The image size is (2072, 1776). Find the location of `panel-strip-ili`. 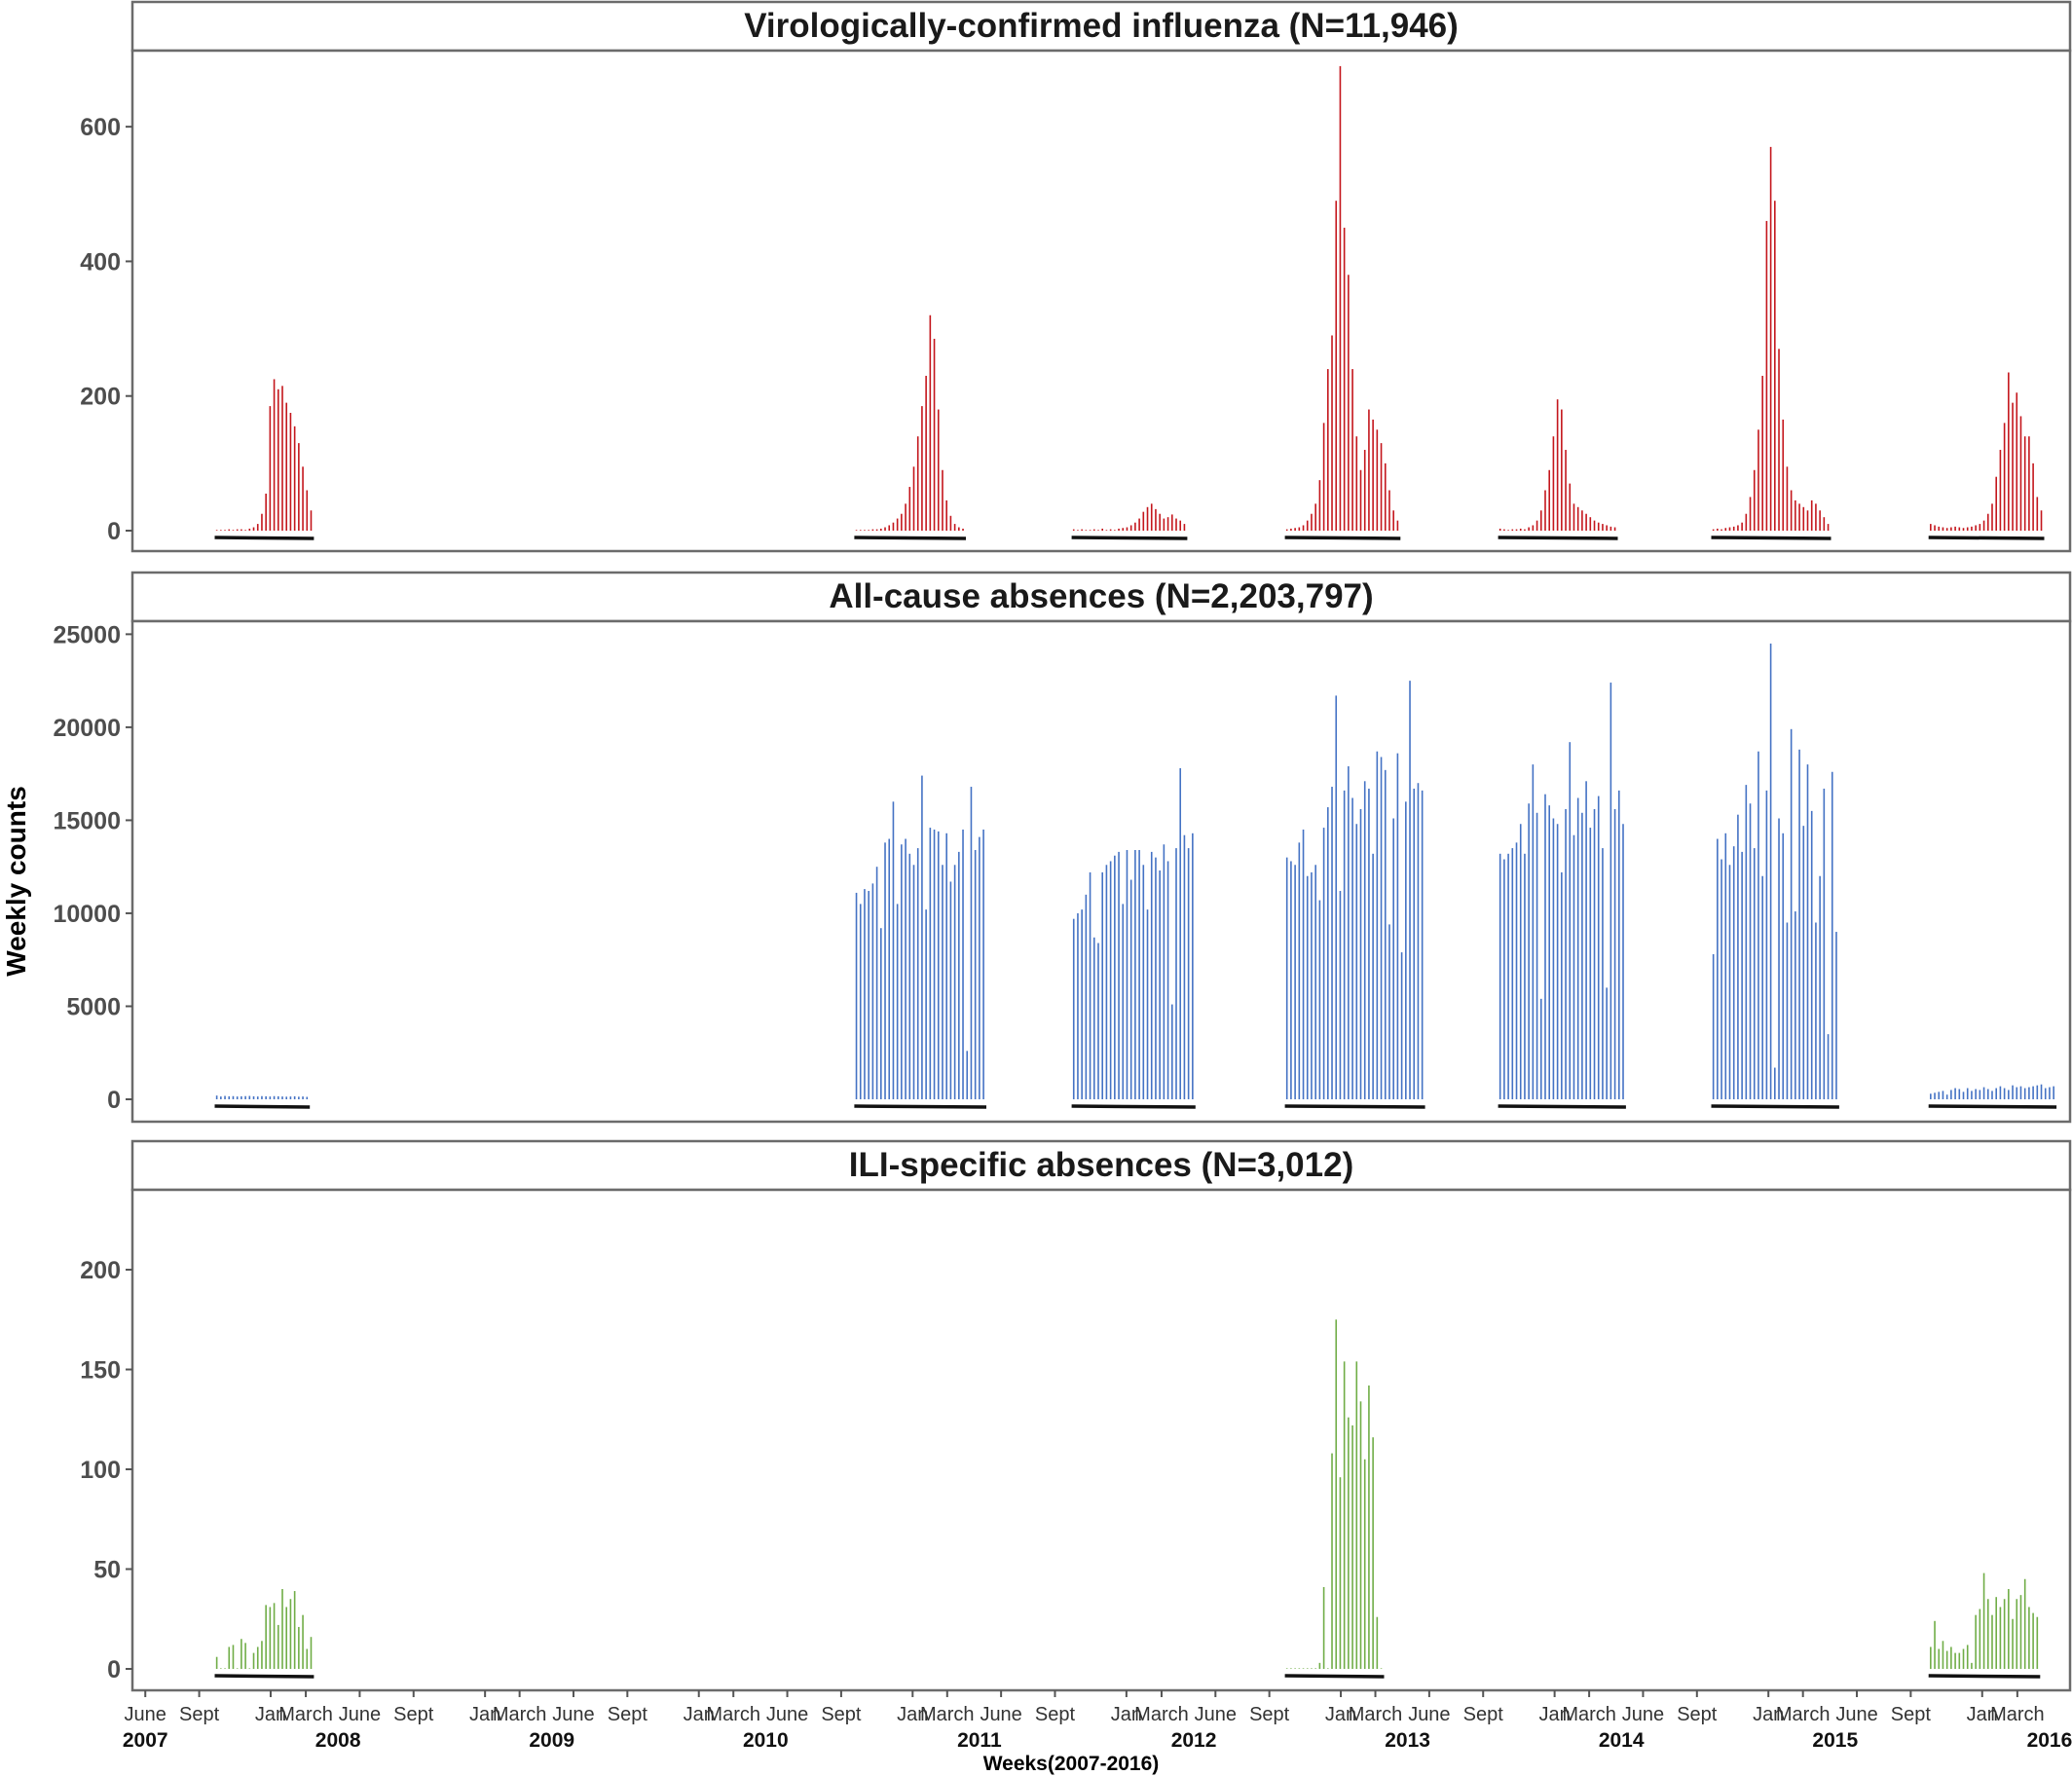

panel-strip-ili is located at coordinates (1101, 1165).